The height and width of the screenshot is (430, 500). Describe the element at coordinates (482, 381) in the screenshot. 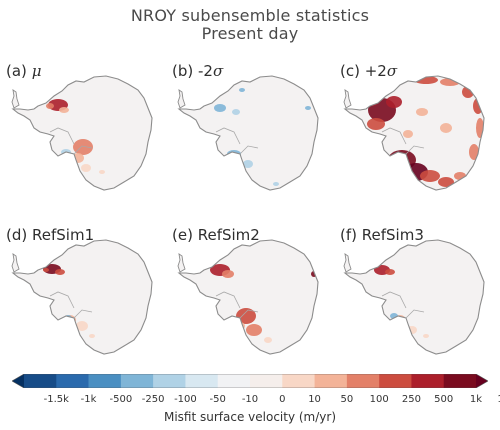

I see `colorbar-extend-high` at that location.